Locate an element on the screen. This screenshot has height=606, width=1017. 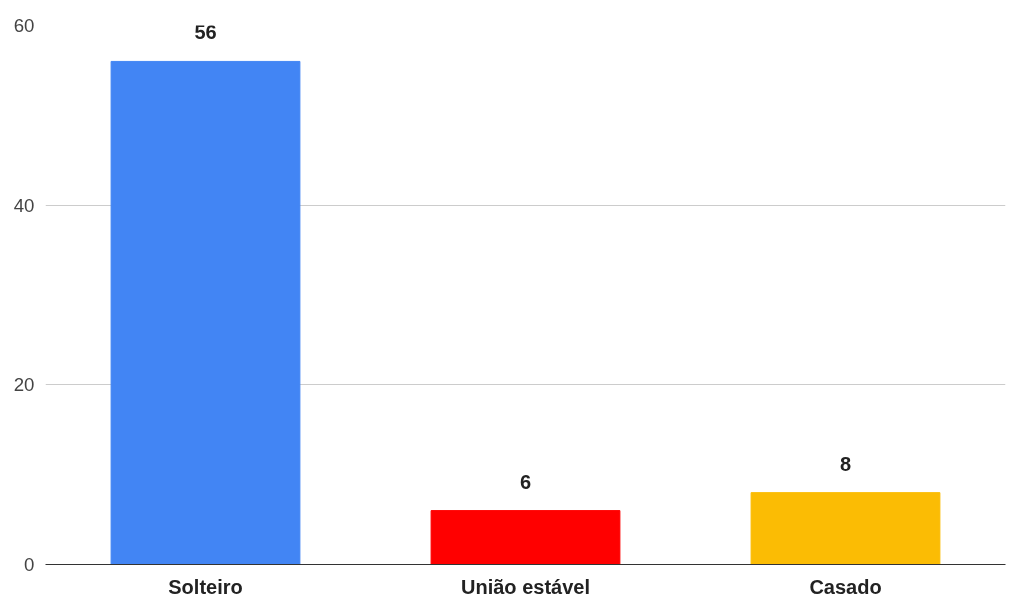
y-tick-label: 40 is located at coordinates (24, 205).